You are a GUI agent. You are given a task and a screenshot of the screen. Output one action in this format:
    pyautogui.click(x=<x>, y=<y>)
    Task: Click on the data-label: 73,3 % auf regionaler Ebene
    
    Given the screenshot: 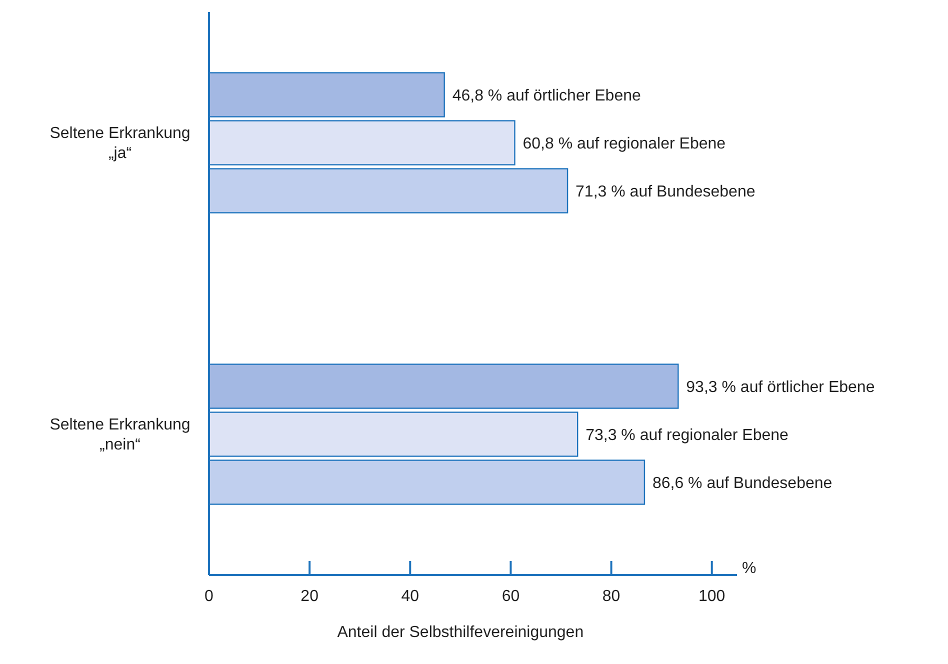 What is the action you would take?
    pyautogui.click(x=687, y=435)
    